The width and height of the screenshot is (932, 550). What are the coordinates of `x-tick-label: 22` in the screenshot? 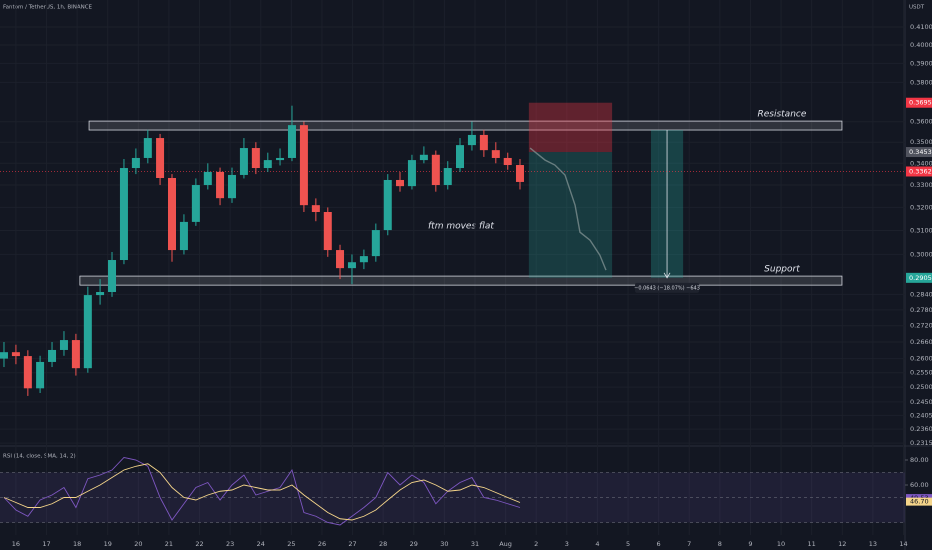 It's located at (199, 544).